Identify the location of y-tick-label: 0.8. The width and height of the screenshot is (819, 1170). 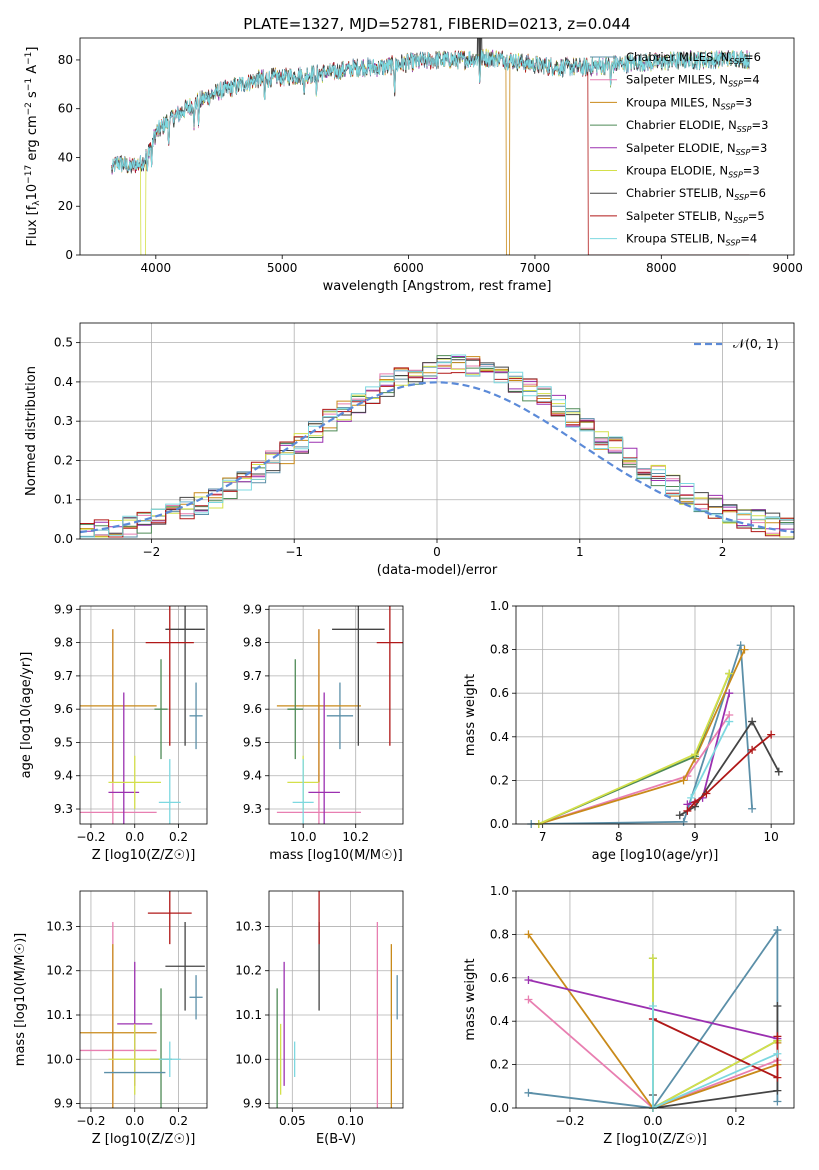
(499, 650).